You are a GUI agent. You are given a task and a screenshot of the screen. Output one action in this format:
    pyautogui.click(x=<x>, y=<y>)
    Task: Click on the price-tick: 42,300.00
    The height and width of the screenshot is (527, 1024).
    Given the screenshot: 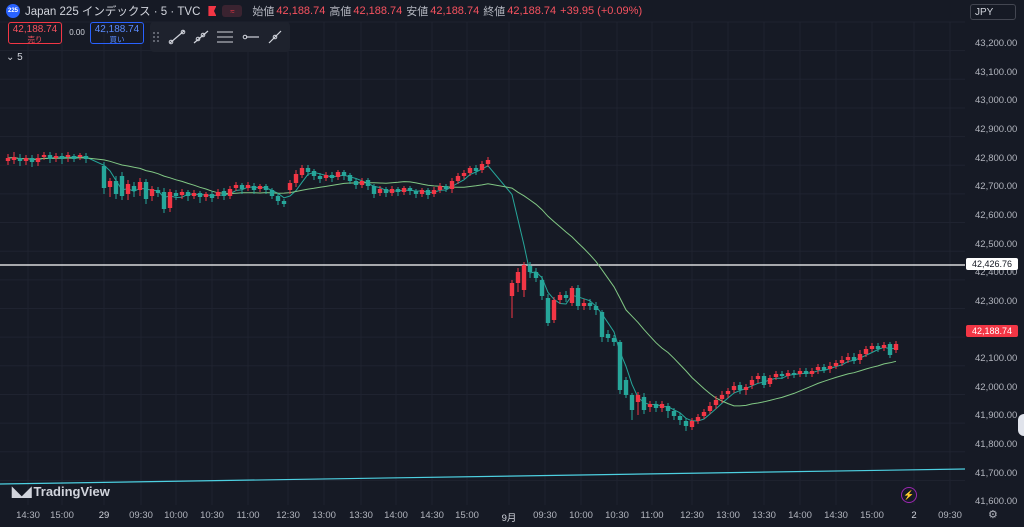 What is the action you would take?
    pyautogui.click(x=996, y=301)
    